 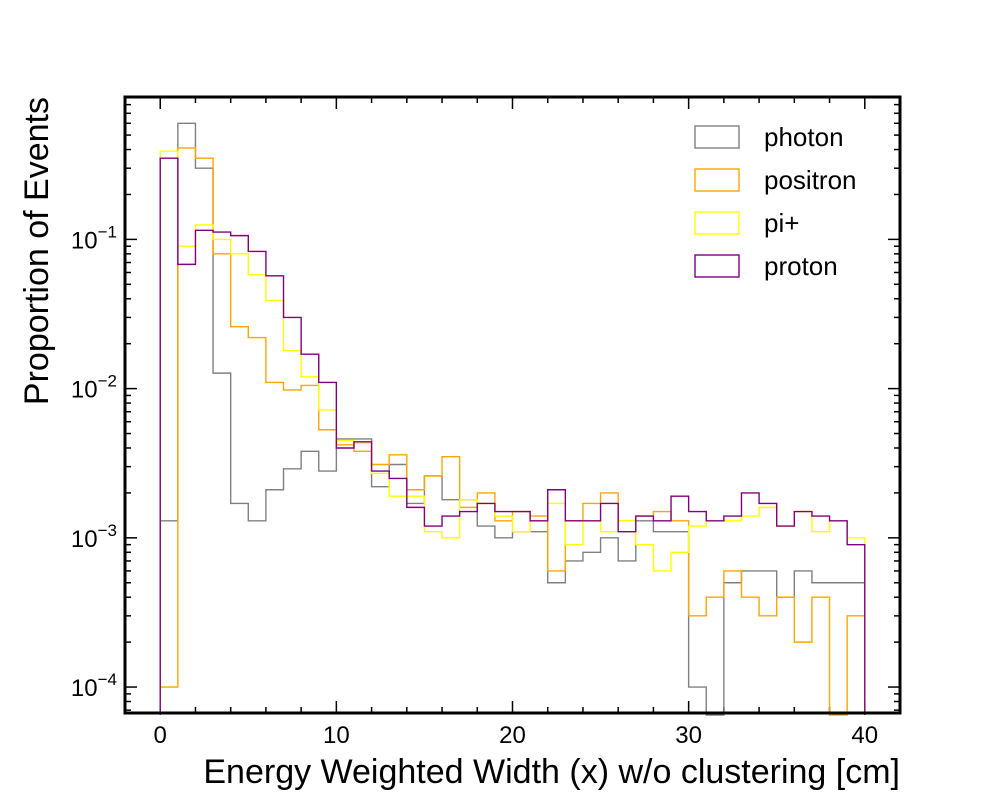 I want to click on legend-label-photon: photon, so click(x=804, y=137).